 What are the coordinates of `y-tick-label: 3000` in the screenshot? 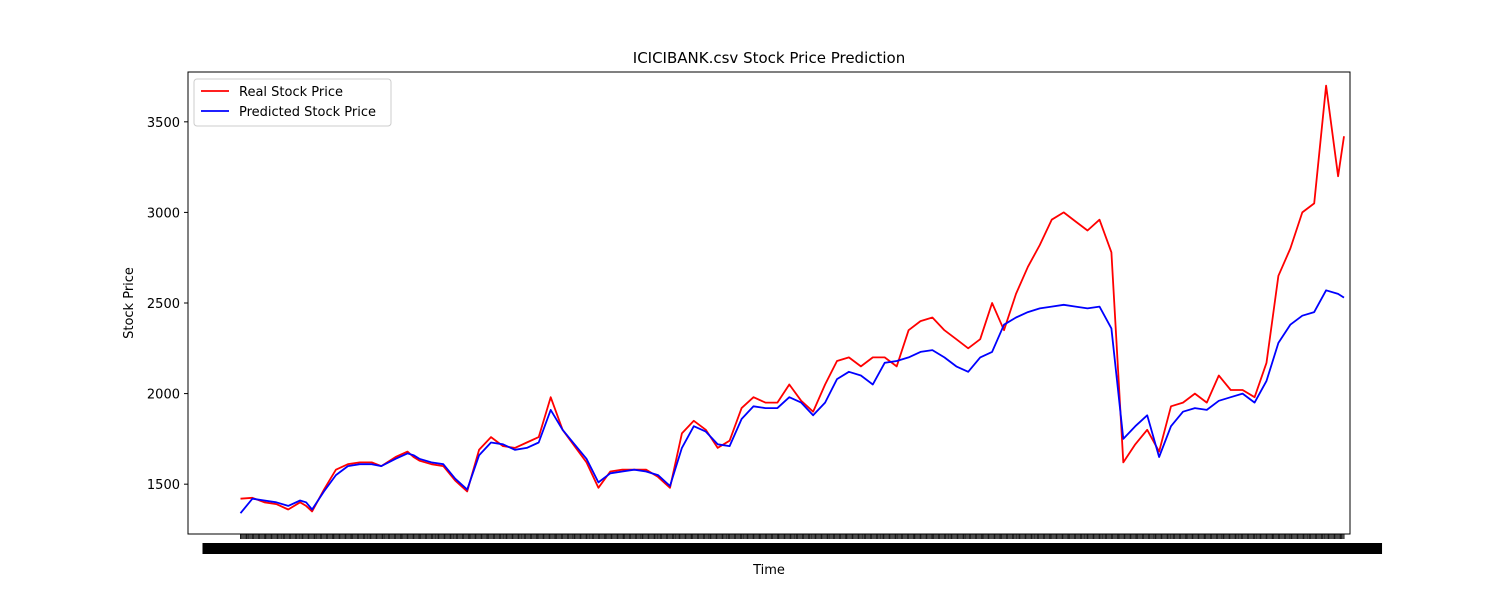 It's located at (163, 213).